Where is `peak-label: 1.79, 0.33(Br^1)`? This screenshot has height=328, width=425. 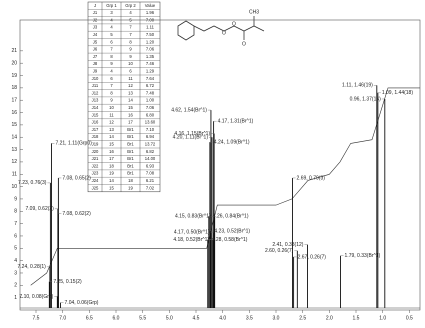
peak-label: 1.79, 0.33(Br^1) is located at coordinates (363, 256).